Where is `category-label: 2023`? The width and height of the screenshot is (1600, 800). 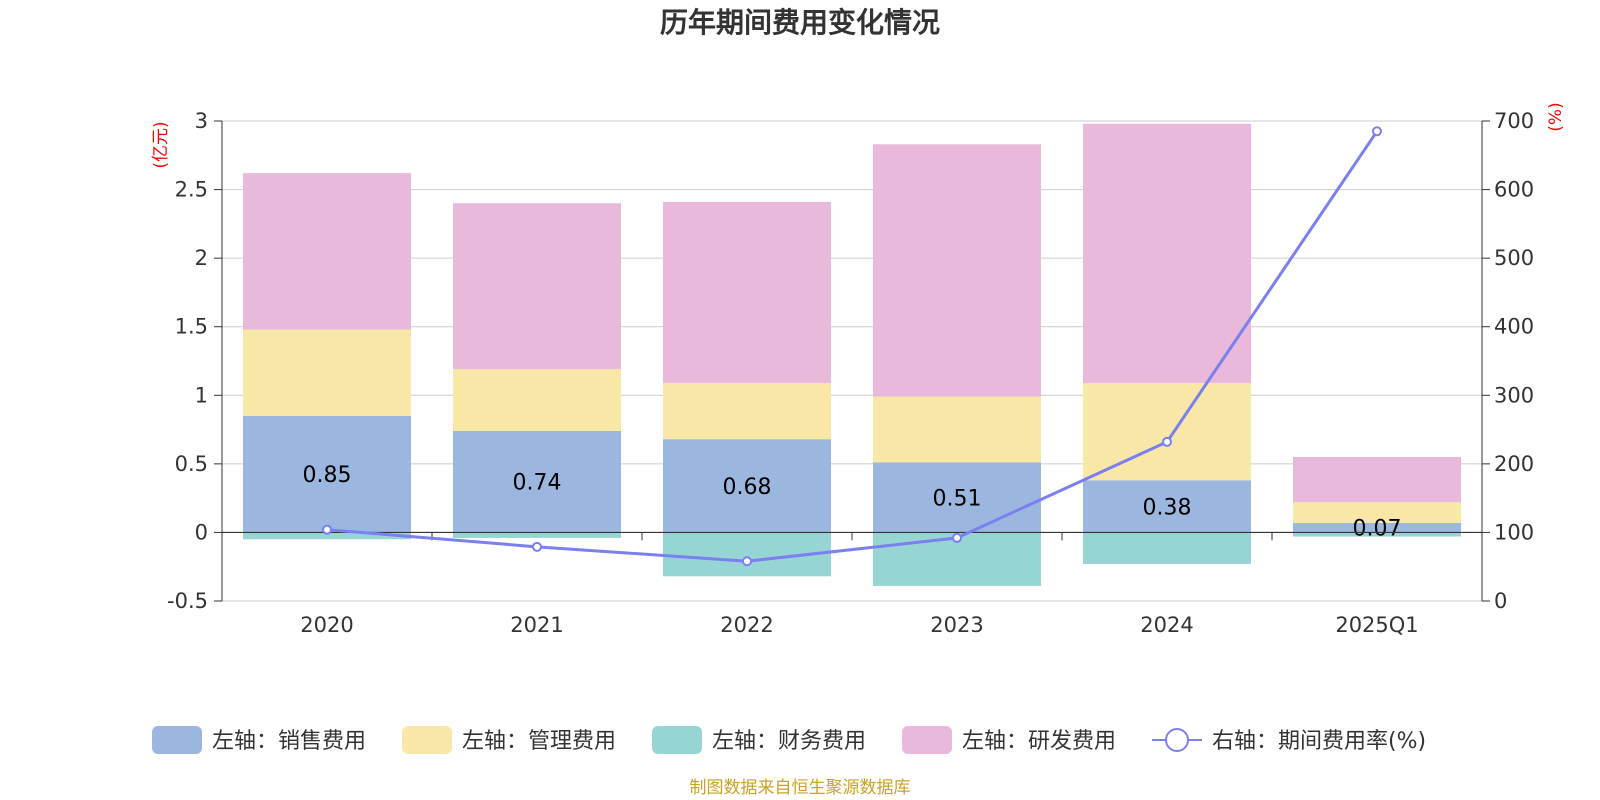 category-label: 2023 is located at coordinates (956, 625).